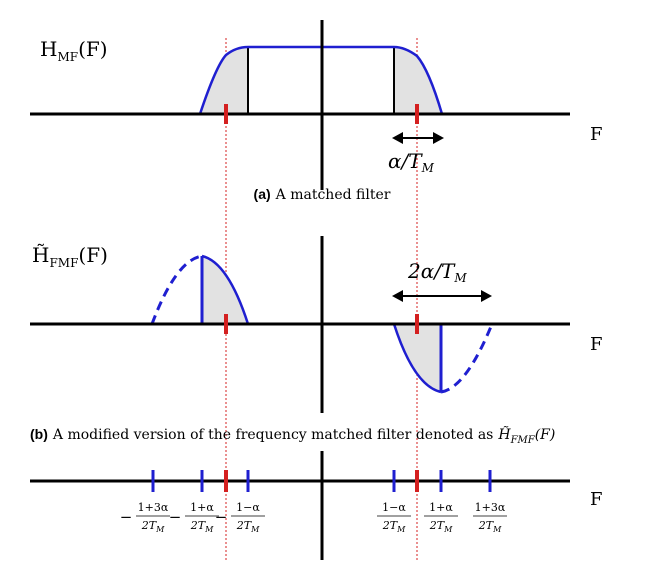 This screenshot has width=645, height=565. Describe the element at coordinates (322, 194) in the screenshot. I see `caption-a: (a) A matched filter` at that location.